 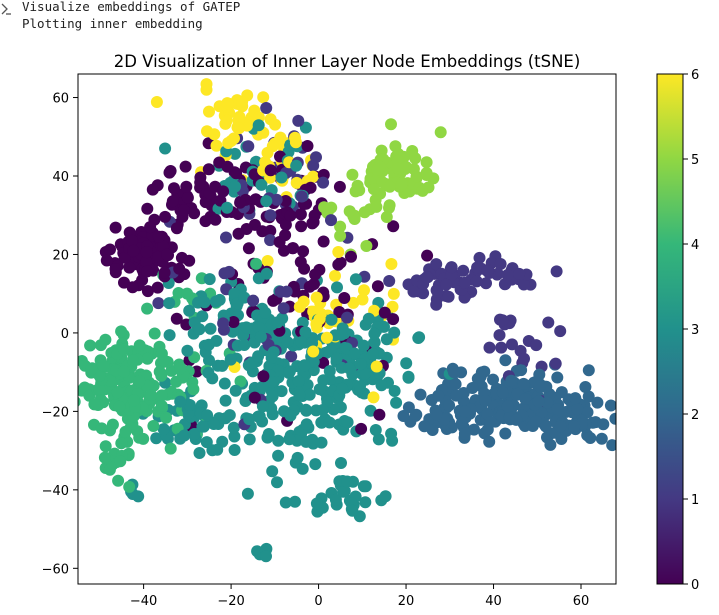 I want to click on y-tick-label: 0, so click(x=65, y=334).